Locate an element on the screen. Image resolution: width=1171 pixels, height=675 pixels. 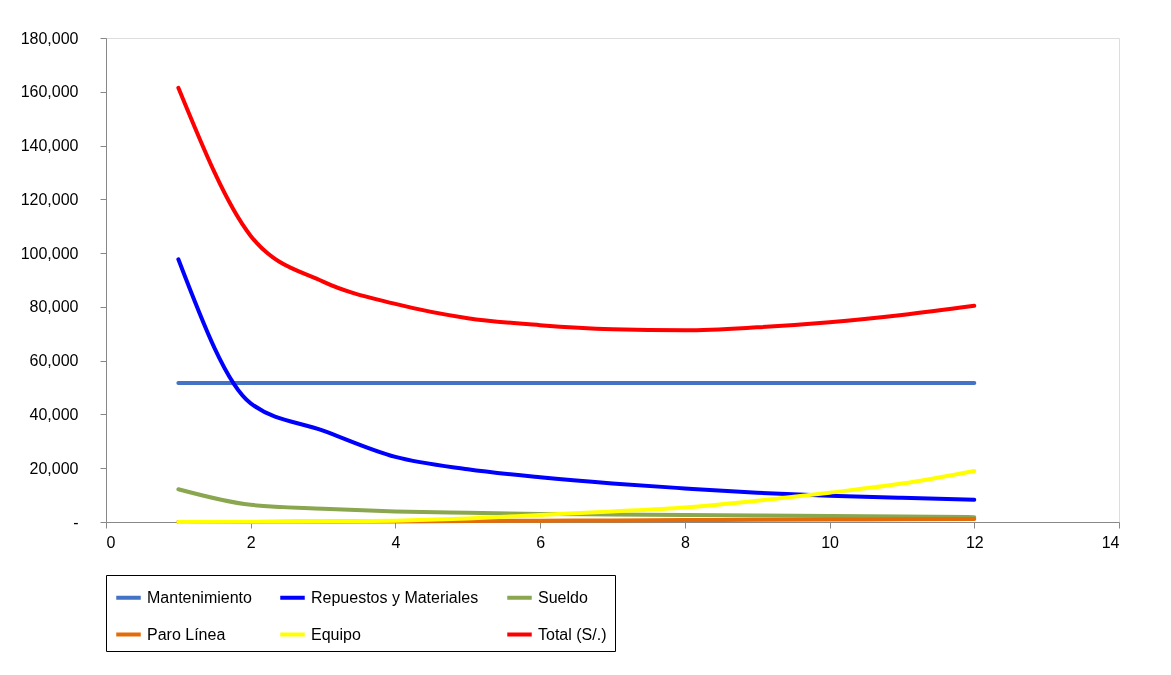
y-tick-label: 60,000 is located at coordinates (54, 361).